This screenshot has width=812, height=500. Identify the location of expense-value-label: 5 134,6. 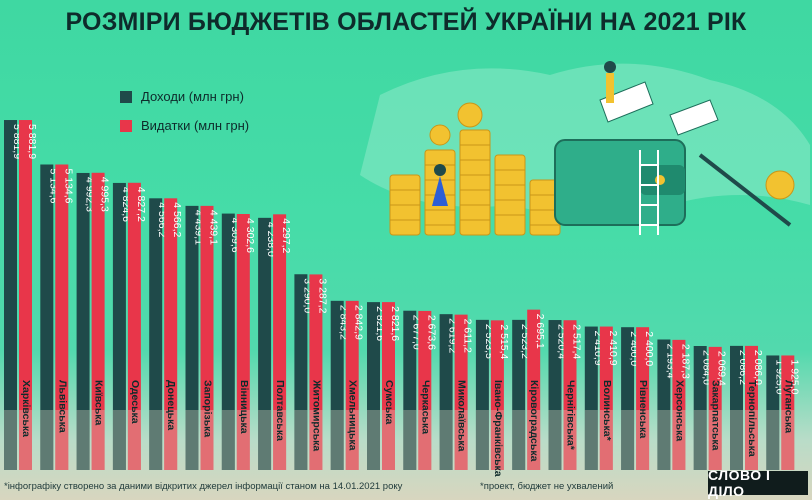
(68, 185).